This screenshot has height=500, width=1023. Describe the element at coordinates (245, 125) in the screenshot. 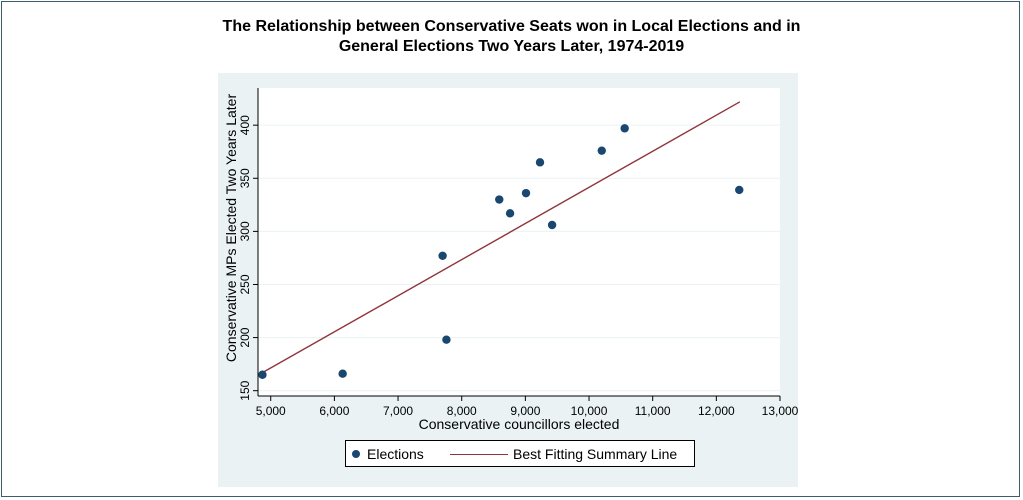

I see `y-tick-label-400: 400` at that location.